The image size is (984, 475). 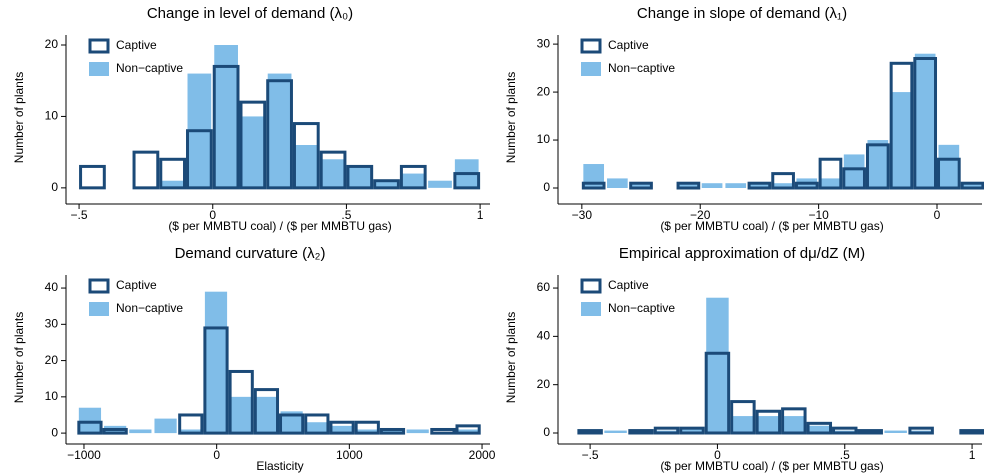 I want to click on x-axis-label: ($ per MMBTU coal) / ($ per MMBTU gas), so click(x=771, y=226).